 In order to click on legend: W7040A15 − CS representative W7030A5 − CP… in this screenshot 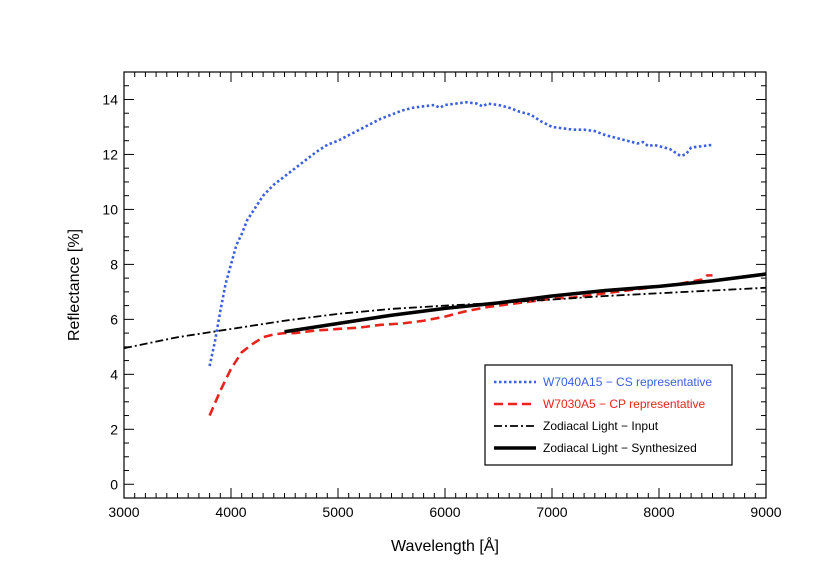, I will do `click(608, 415)`.